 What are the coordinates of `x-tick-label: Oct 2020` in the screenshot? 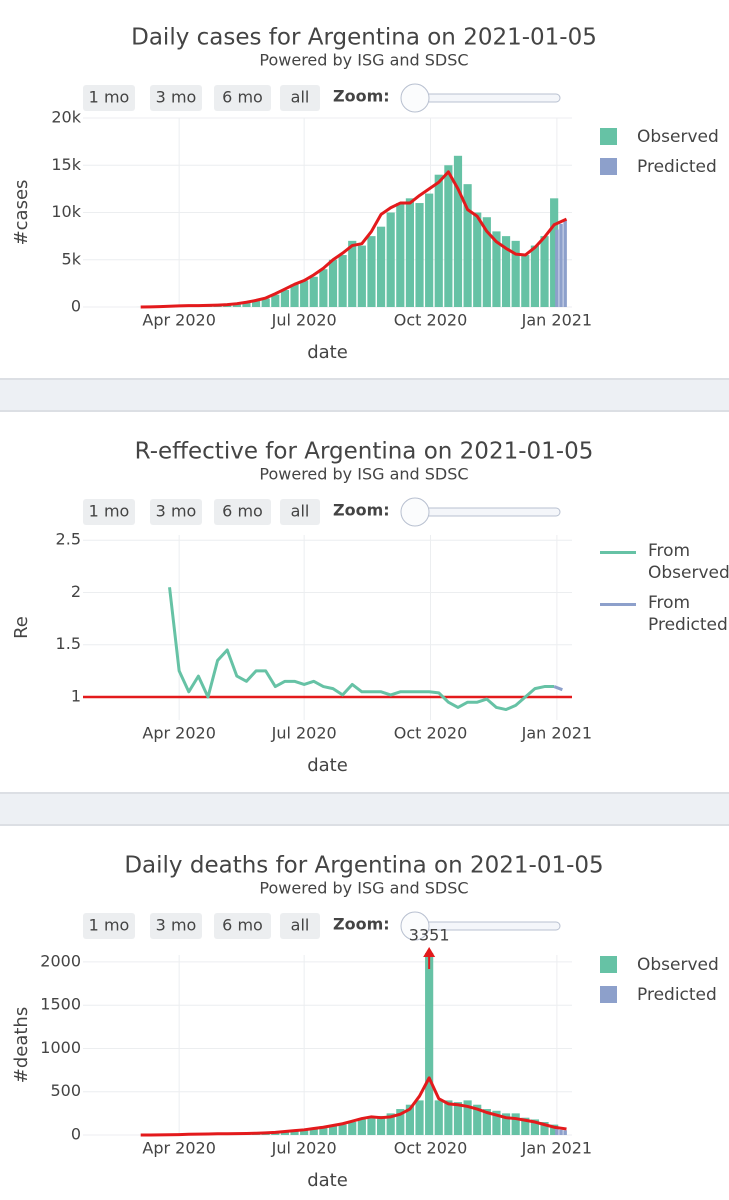 It's located at (430, 320).